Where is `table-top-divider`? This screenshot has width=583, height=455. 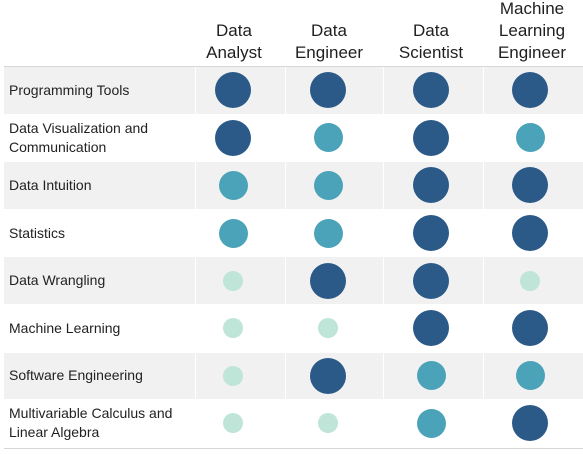
table-top-divider is located at coordinates (293, 66).